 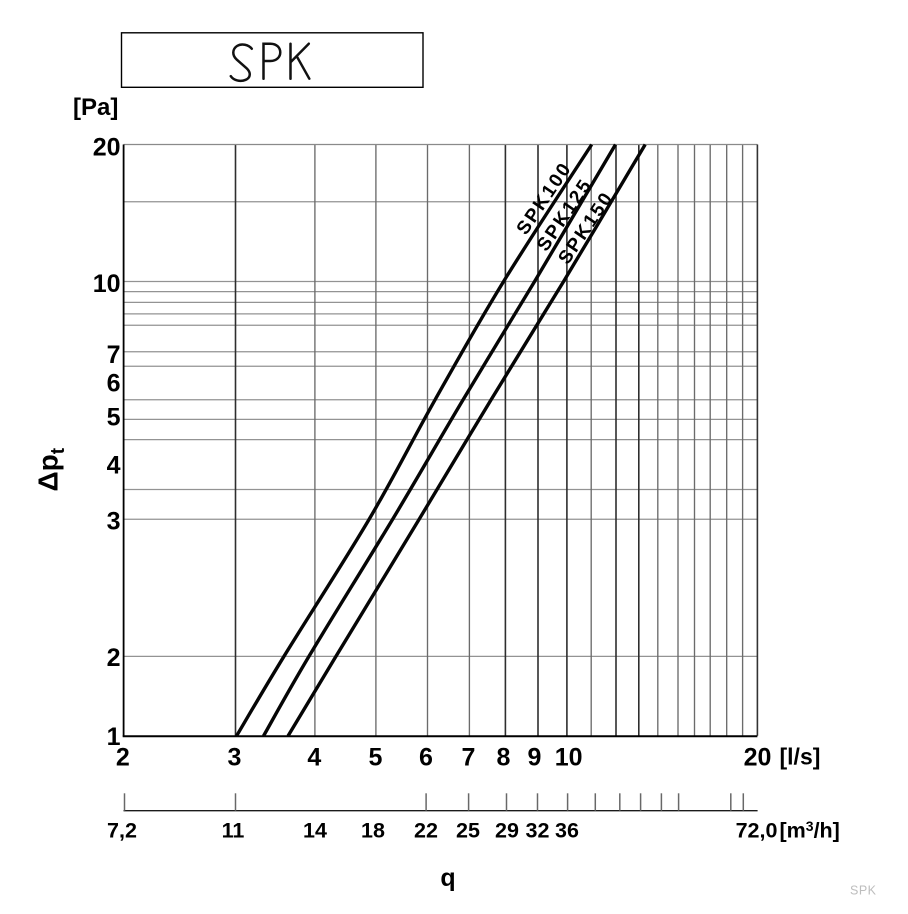 I want to click on svg-text: 11, so click(x=233, y=831).